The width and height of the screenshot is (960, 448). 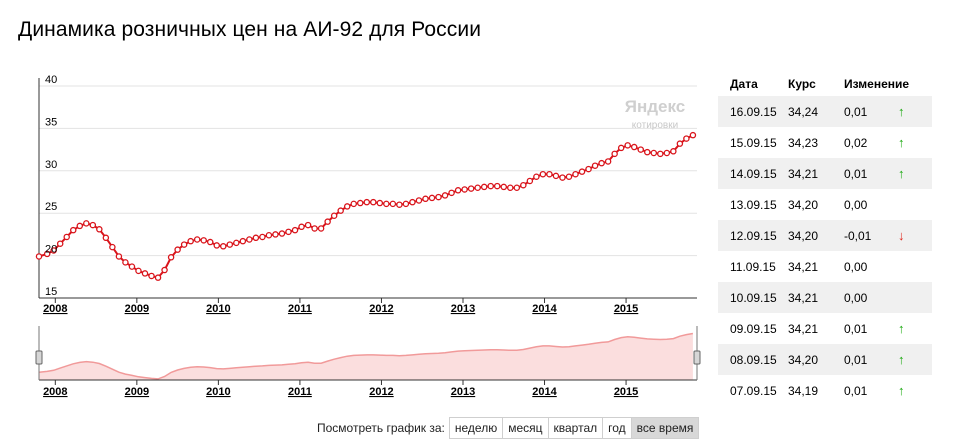 I want to click on x-tick-label: 2015, so click(x=626, y=309).